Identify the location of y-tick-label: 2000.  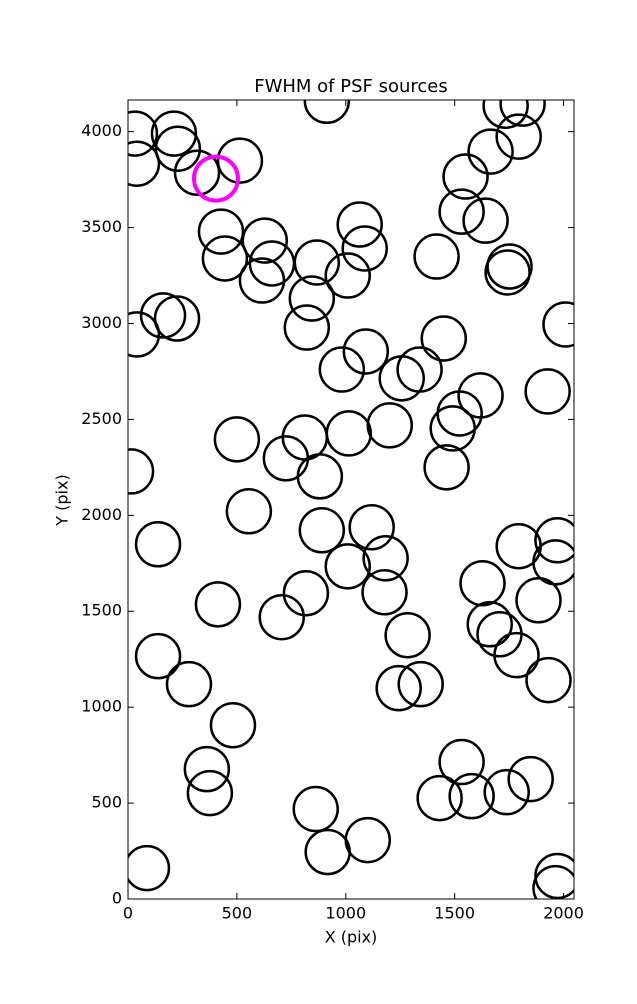
(101, 514).